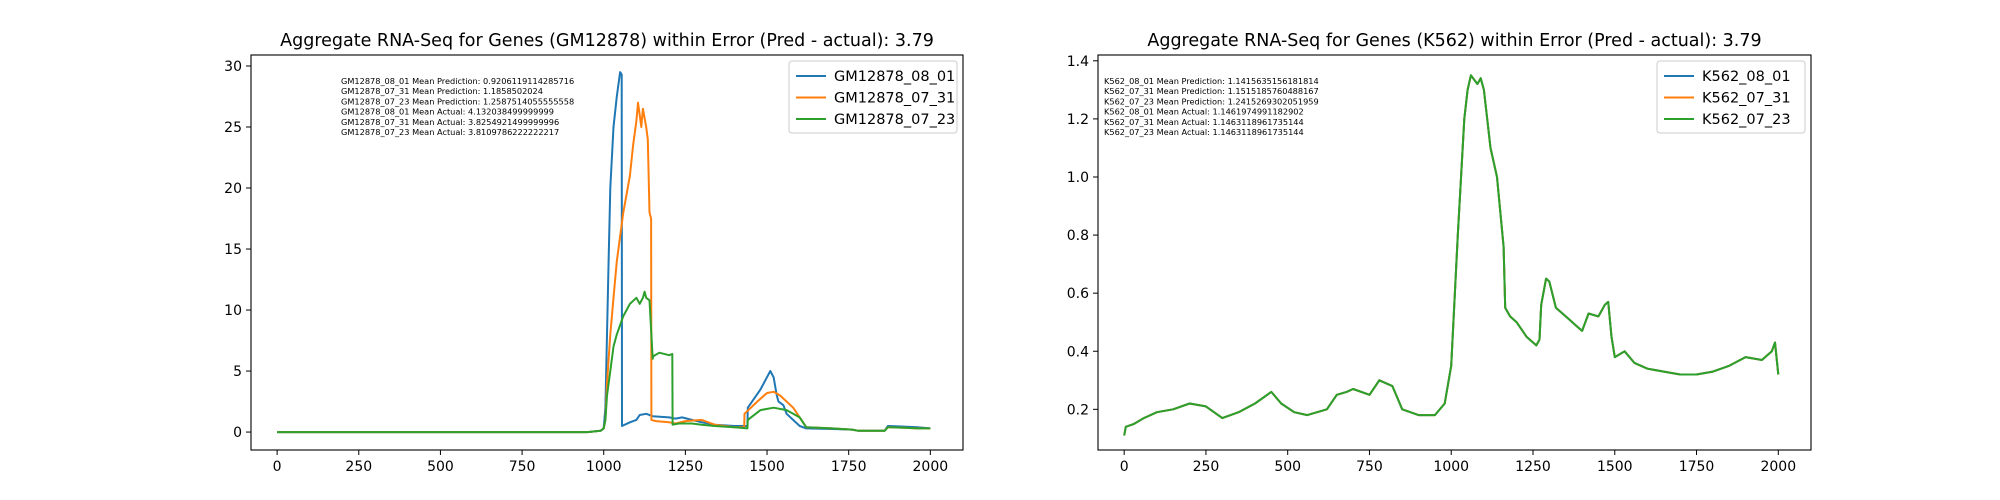  Describe the element at coordinates (233, 67) in the screenshot. I see `y-tick-label: 30` at that location.